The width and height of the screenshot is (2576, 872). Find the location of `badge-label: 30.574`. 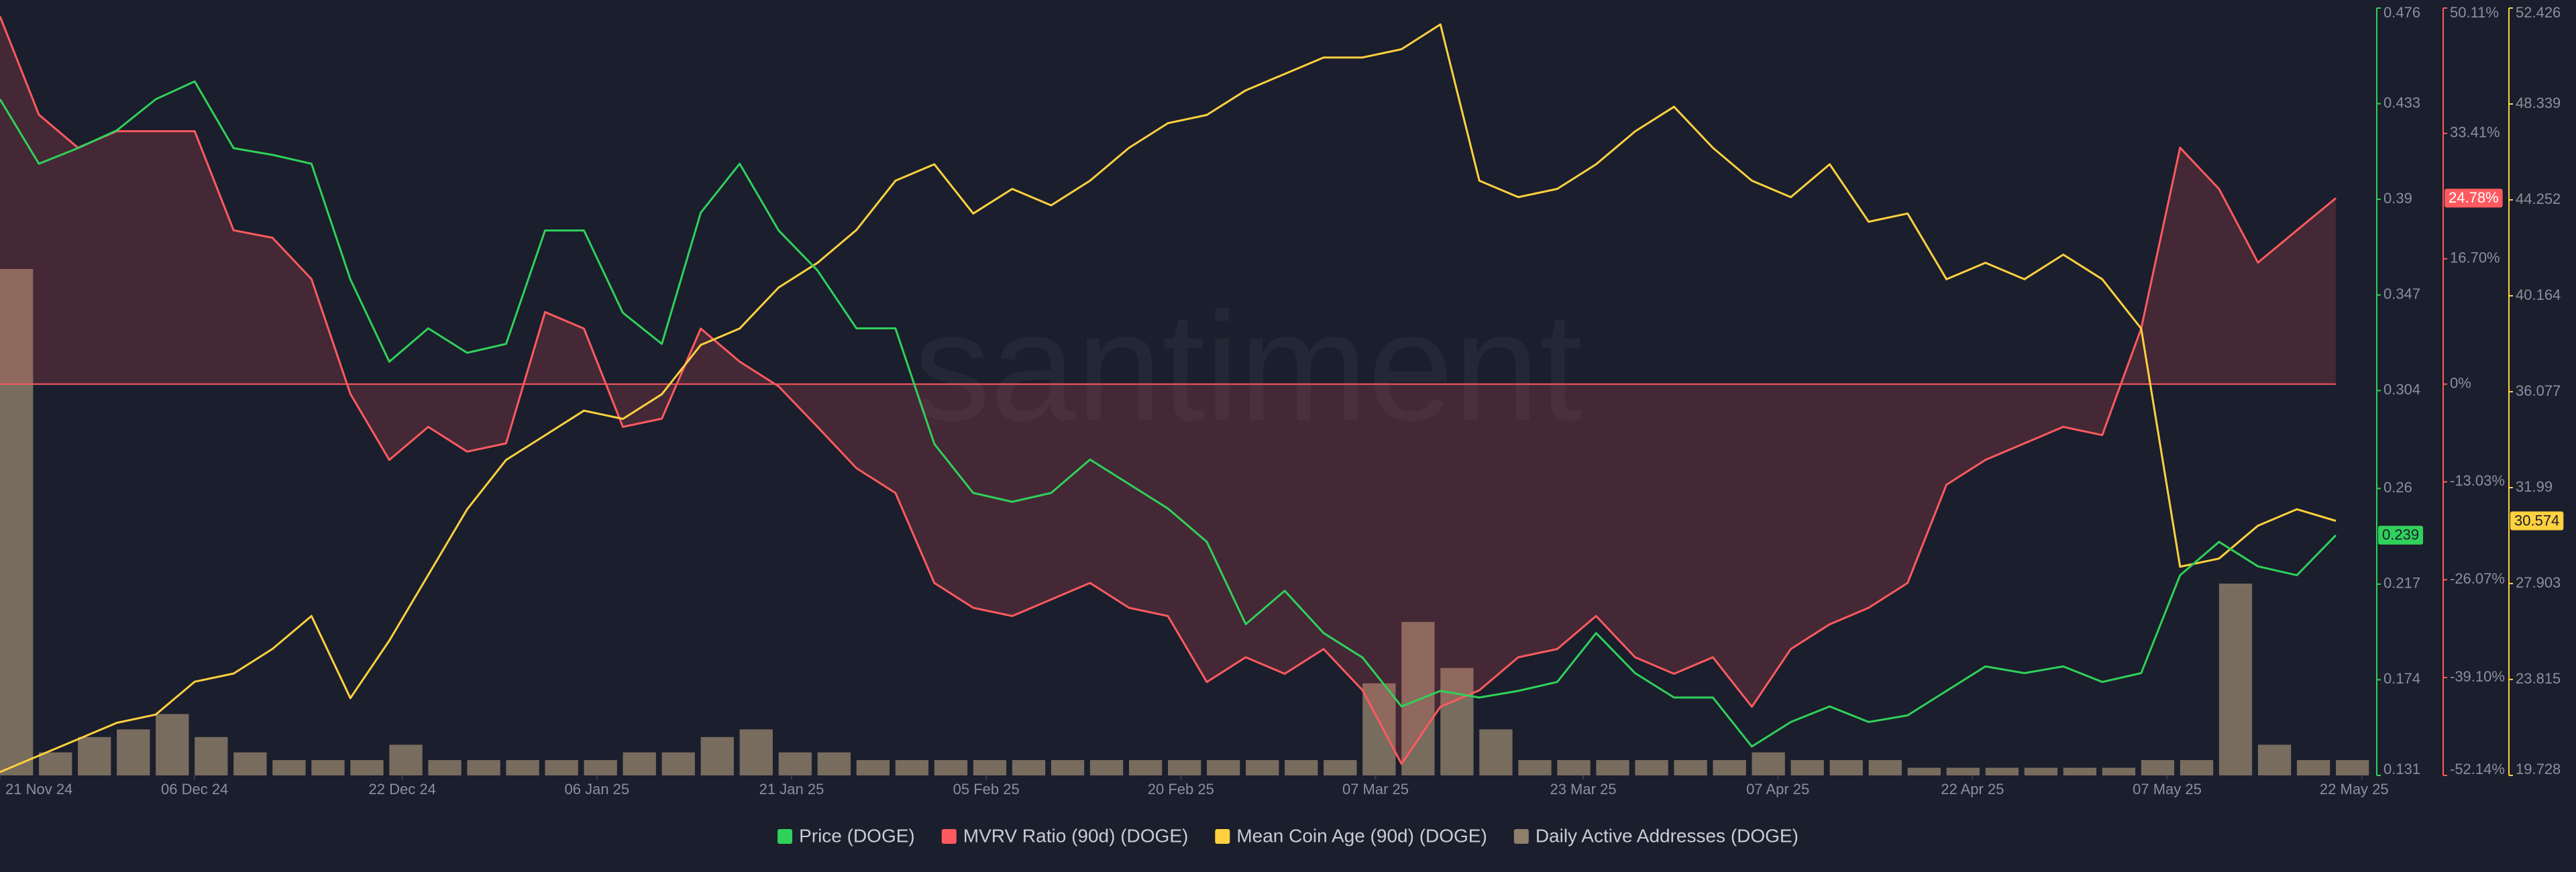

badge-label: 30.574 is located at coordinates (2536, 520).